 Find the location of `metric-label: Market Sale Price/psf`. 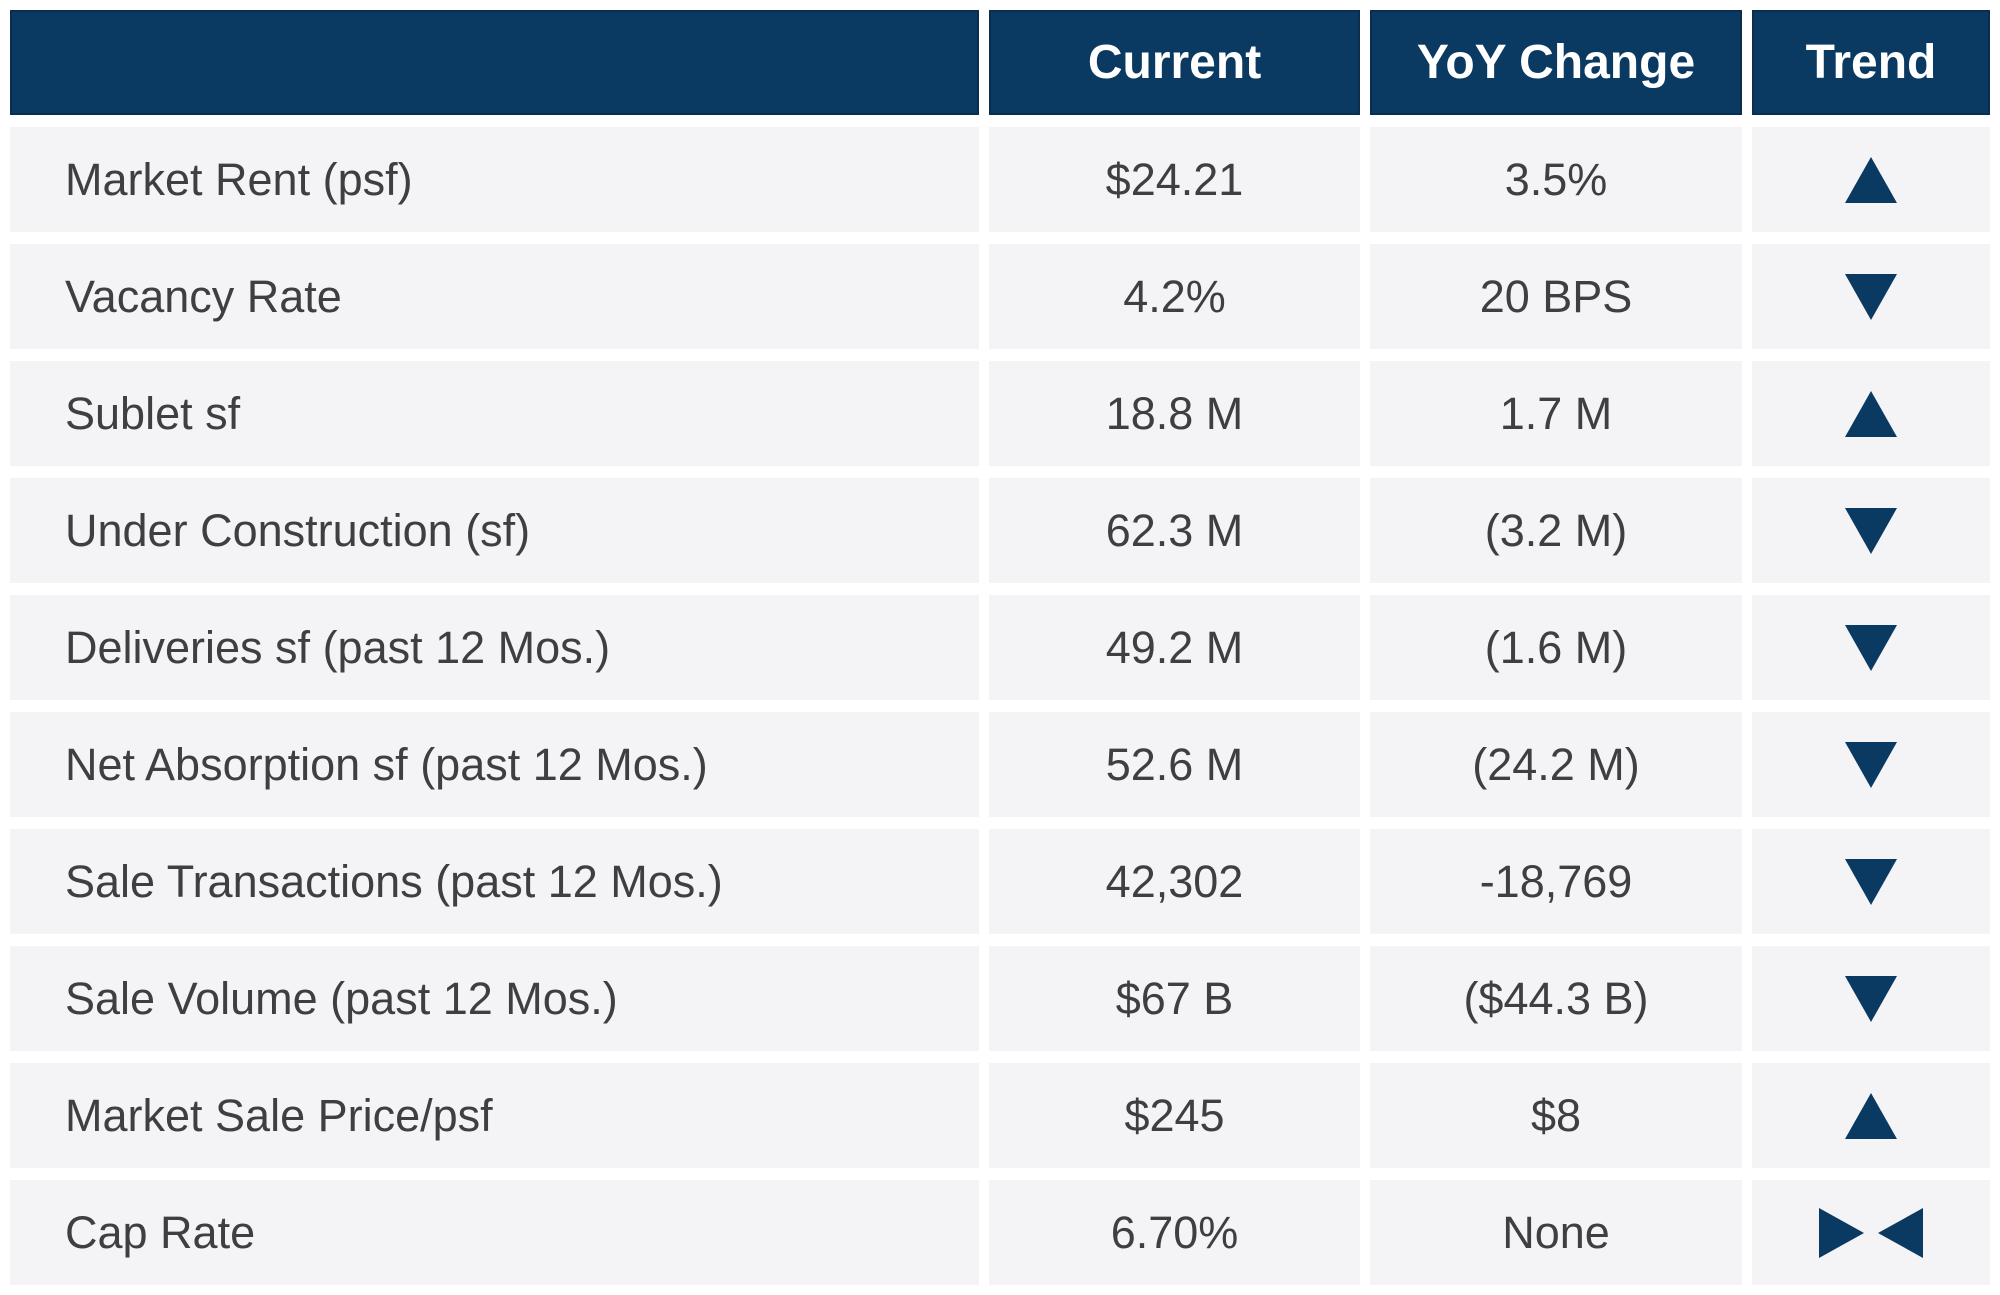

metric-label: Market Sale Price/psf is located at coordinates (494, 1115).